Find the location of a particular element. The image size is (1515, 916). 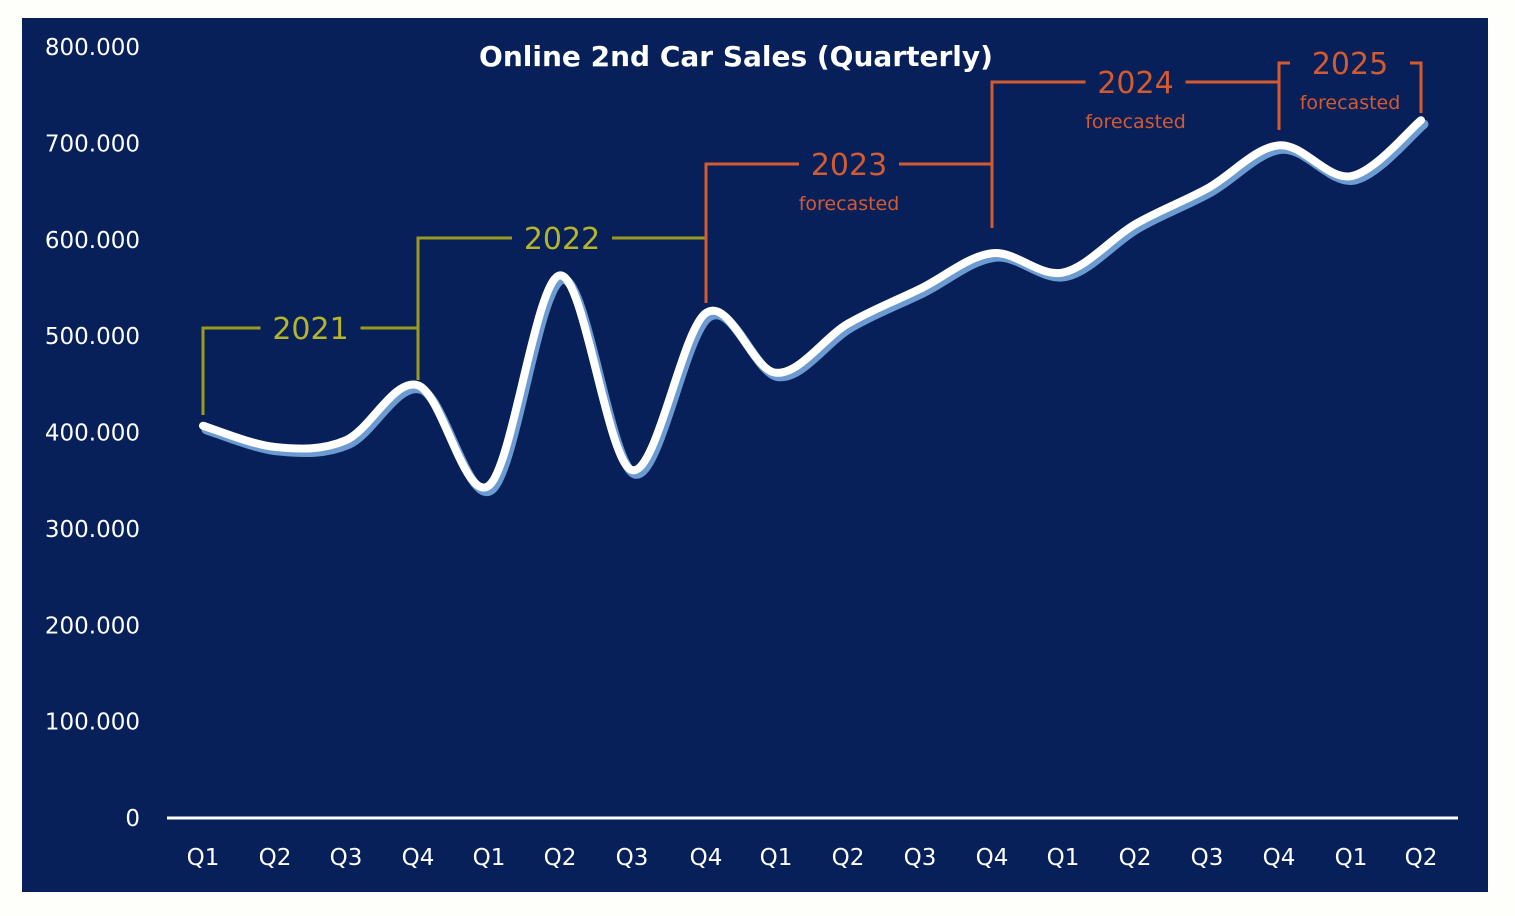

y-tick-label: 300.000 is located at coordinates (92, 530).